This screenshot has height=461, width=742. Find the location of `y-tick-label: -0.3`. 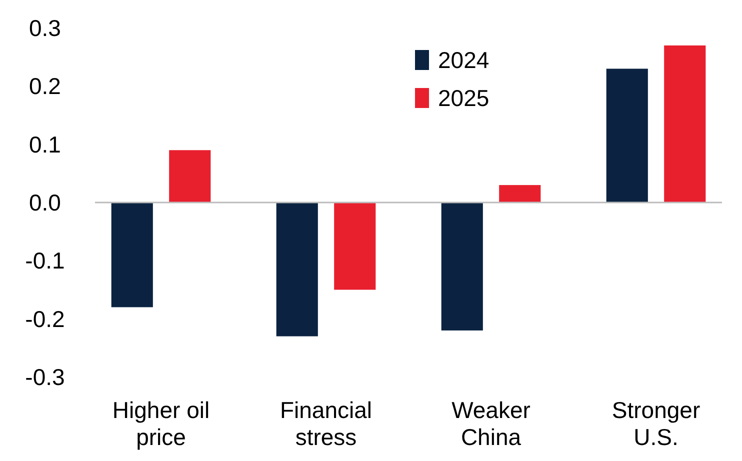

y-tick-label: -0.3 is located at coordinates (45, 377).